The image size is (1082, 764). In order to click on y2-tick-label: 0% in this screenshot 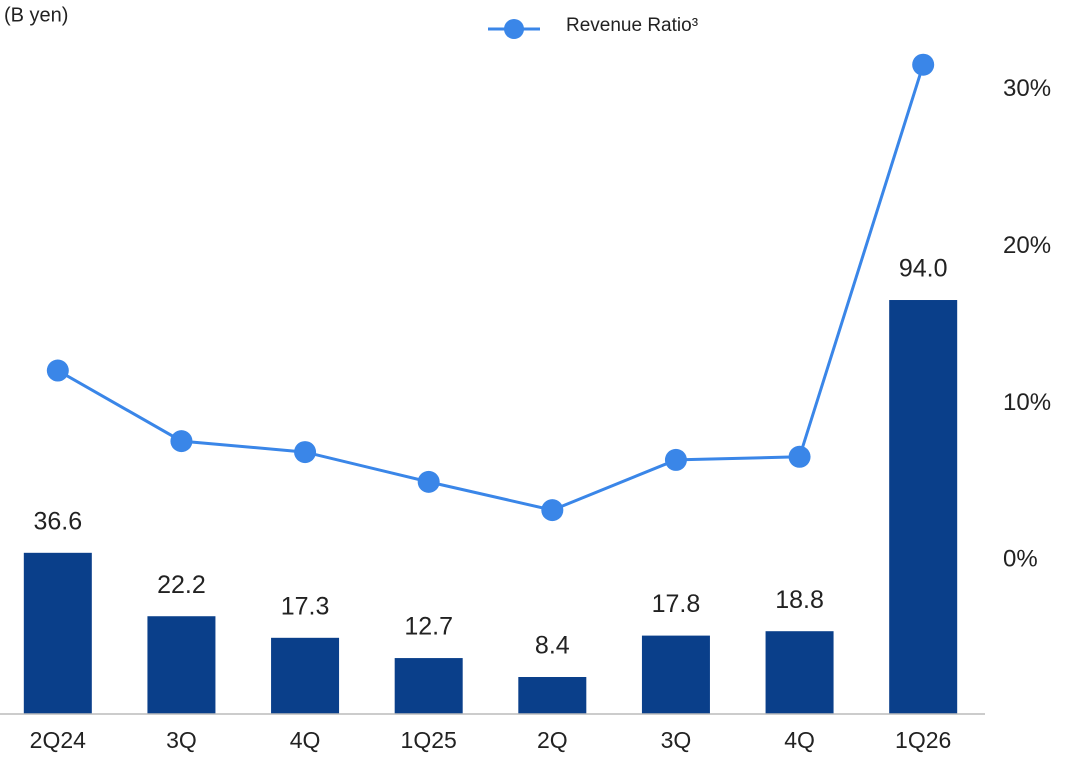, I will do `click(1020, 559)`.